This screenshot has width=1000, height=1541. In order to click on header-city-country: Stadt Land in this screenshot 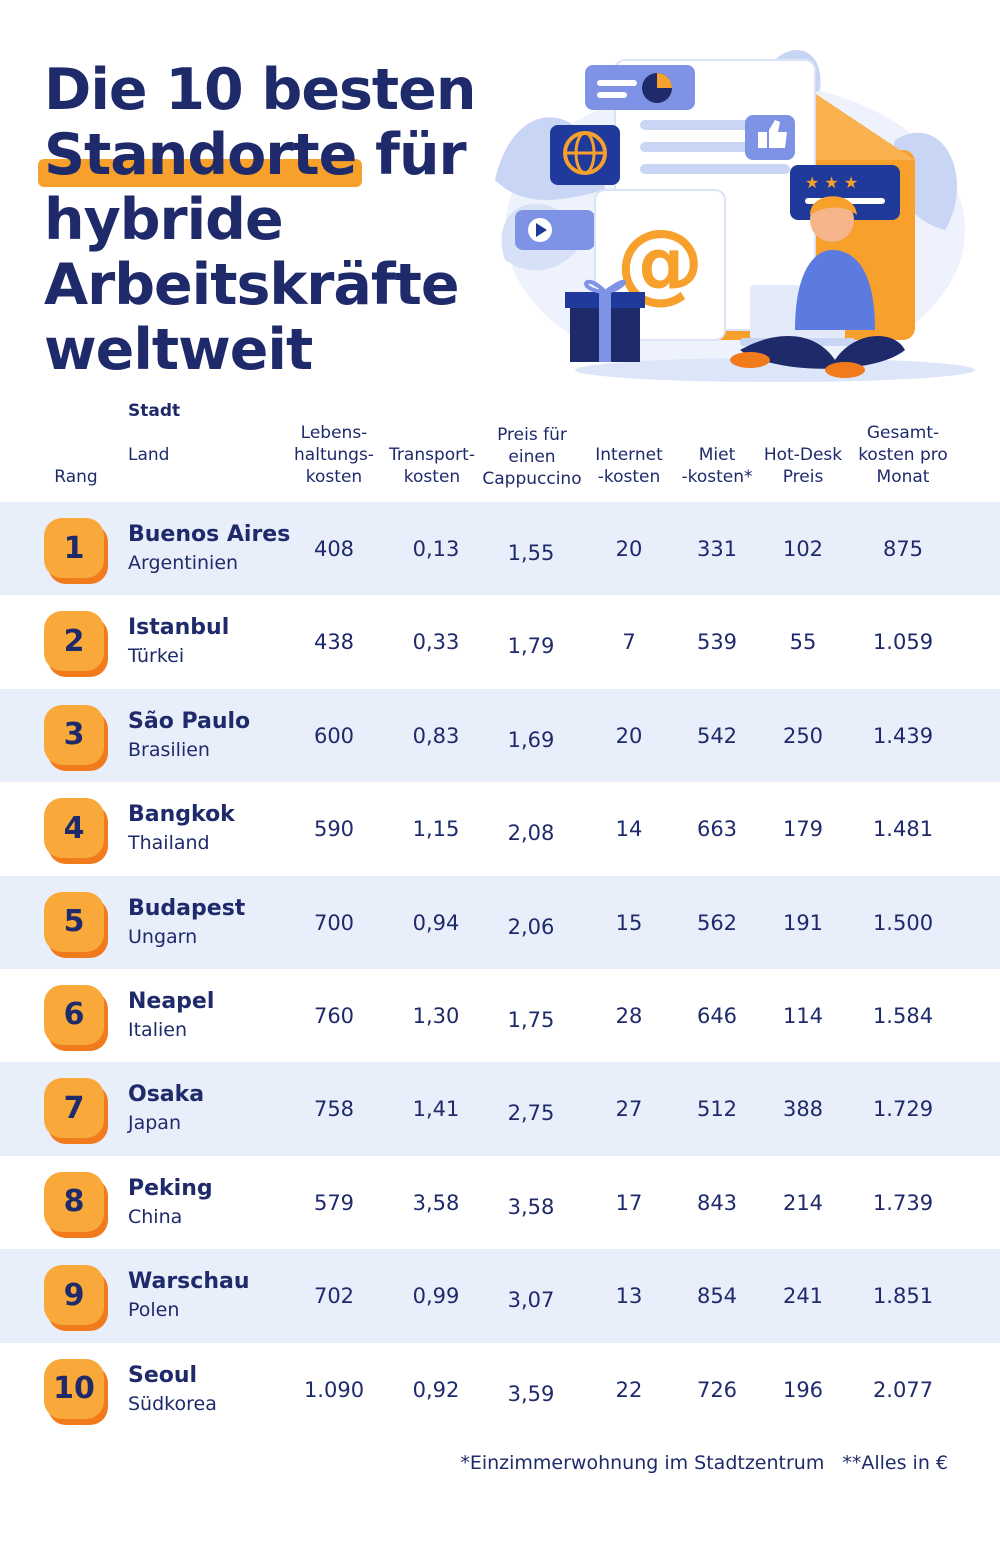, I will do `click(188, 433)`.